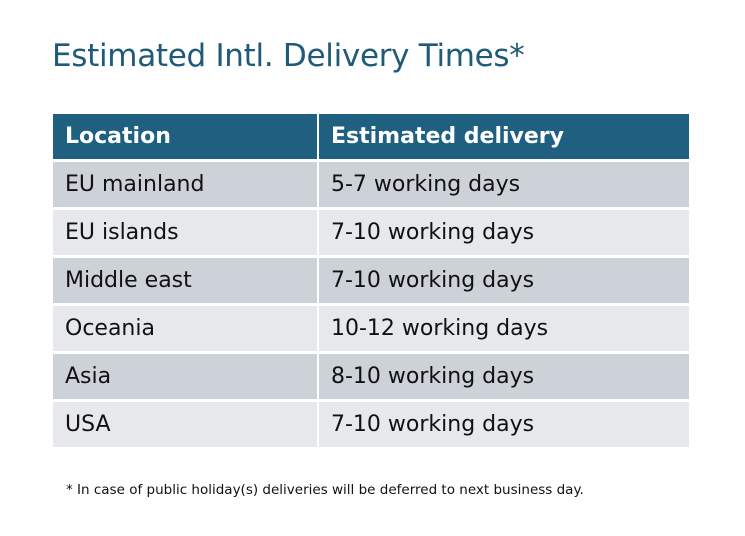 Image resolution: width=745 pixels, height=536 pixels. What do you see at coordinates (504, 376) in the screenshot?
I see `delivery-cell: 8-10 working days` at bounding box center [504, 376].